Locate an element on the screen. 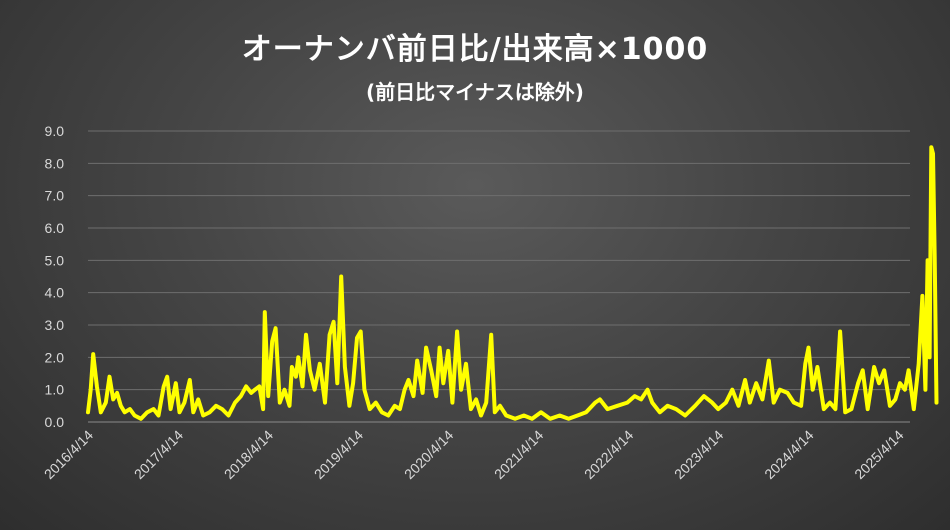  x-tick-label: 2023/4/14 is located at coordinates (699, 455).